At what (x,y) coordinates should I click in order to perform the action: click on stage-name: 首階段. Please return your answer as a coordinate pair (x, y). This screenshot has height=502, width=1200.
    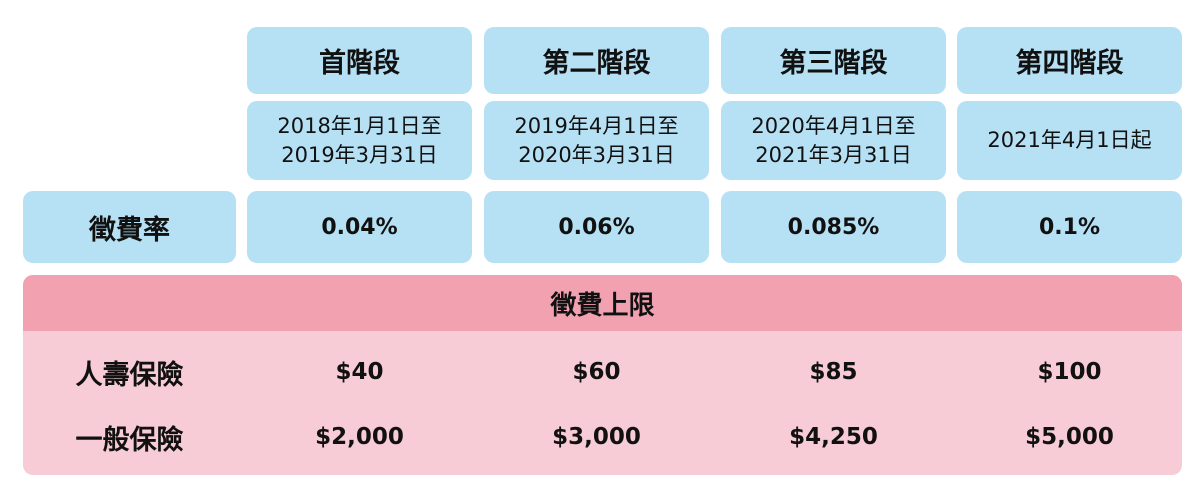
    Looking at the image, I should click on (359, 60).